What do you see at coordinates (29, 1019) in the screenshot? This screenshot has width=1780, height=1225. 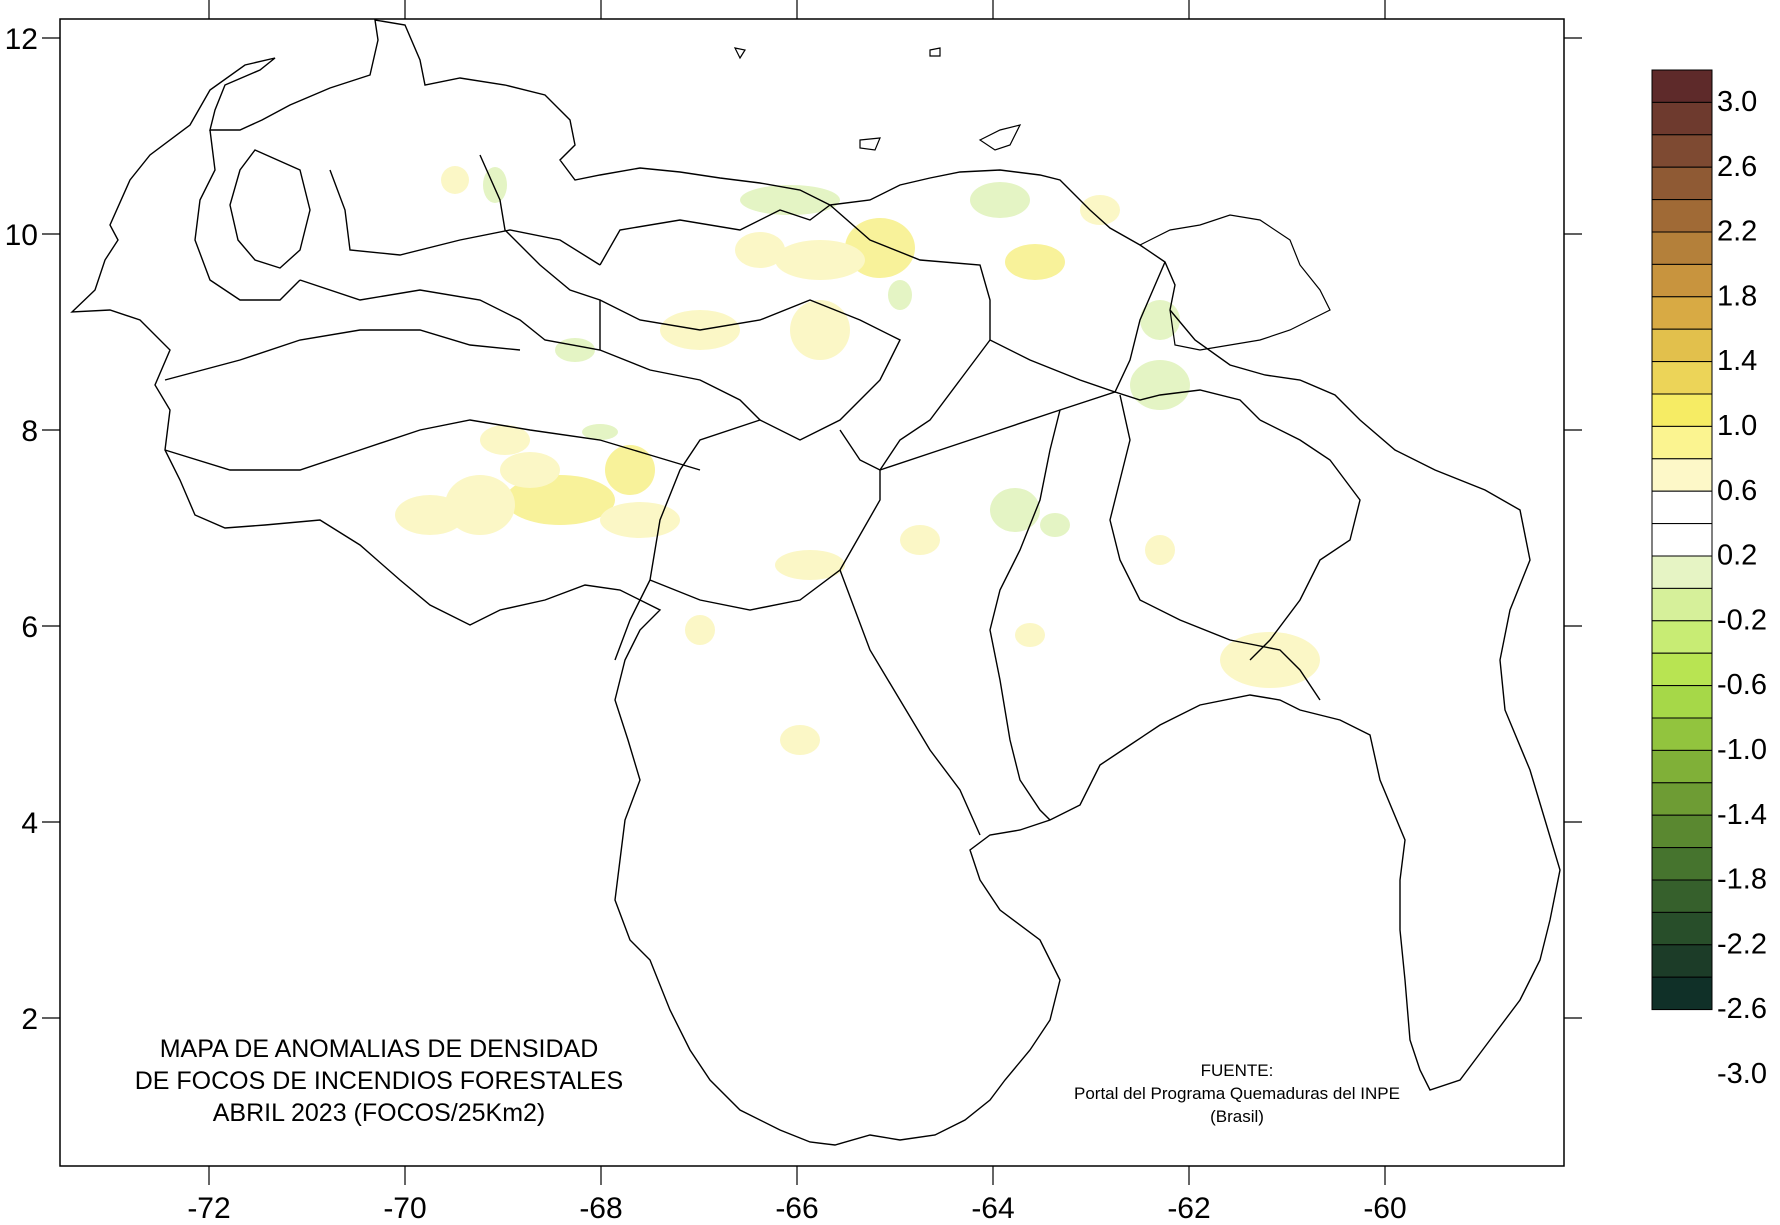 I see `y-tick-label: 2` at bounding box center [29, 1019].